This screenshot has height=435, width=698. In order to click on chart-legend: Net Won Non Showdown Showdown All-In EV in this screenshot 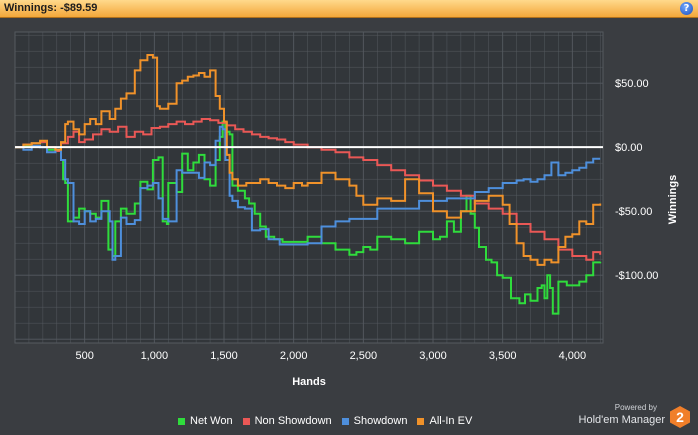, I will do `click(330, 421)`.